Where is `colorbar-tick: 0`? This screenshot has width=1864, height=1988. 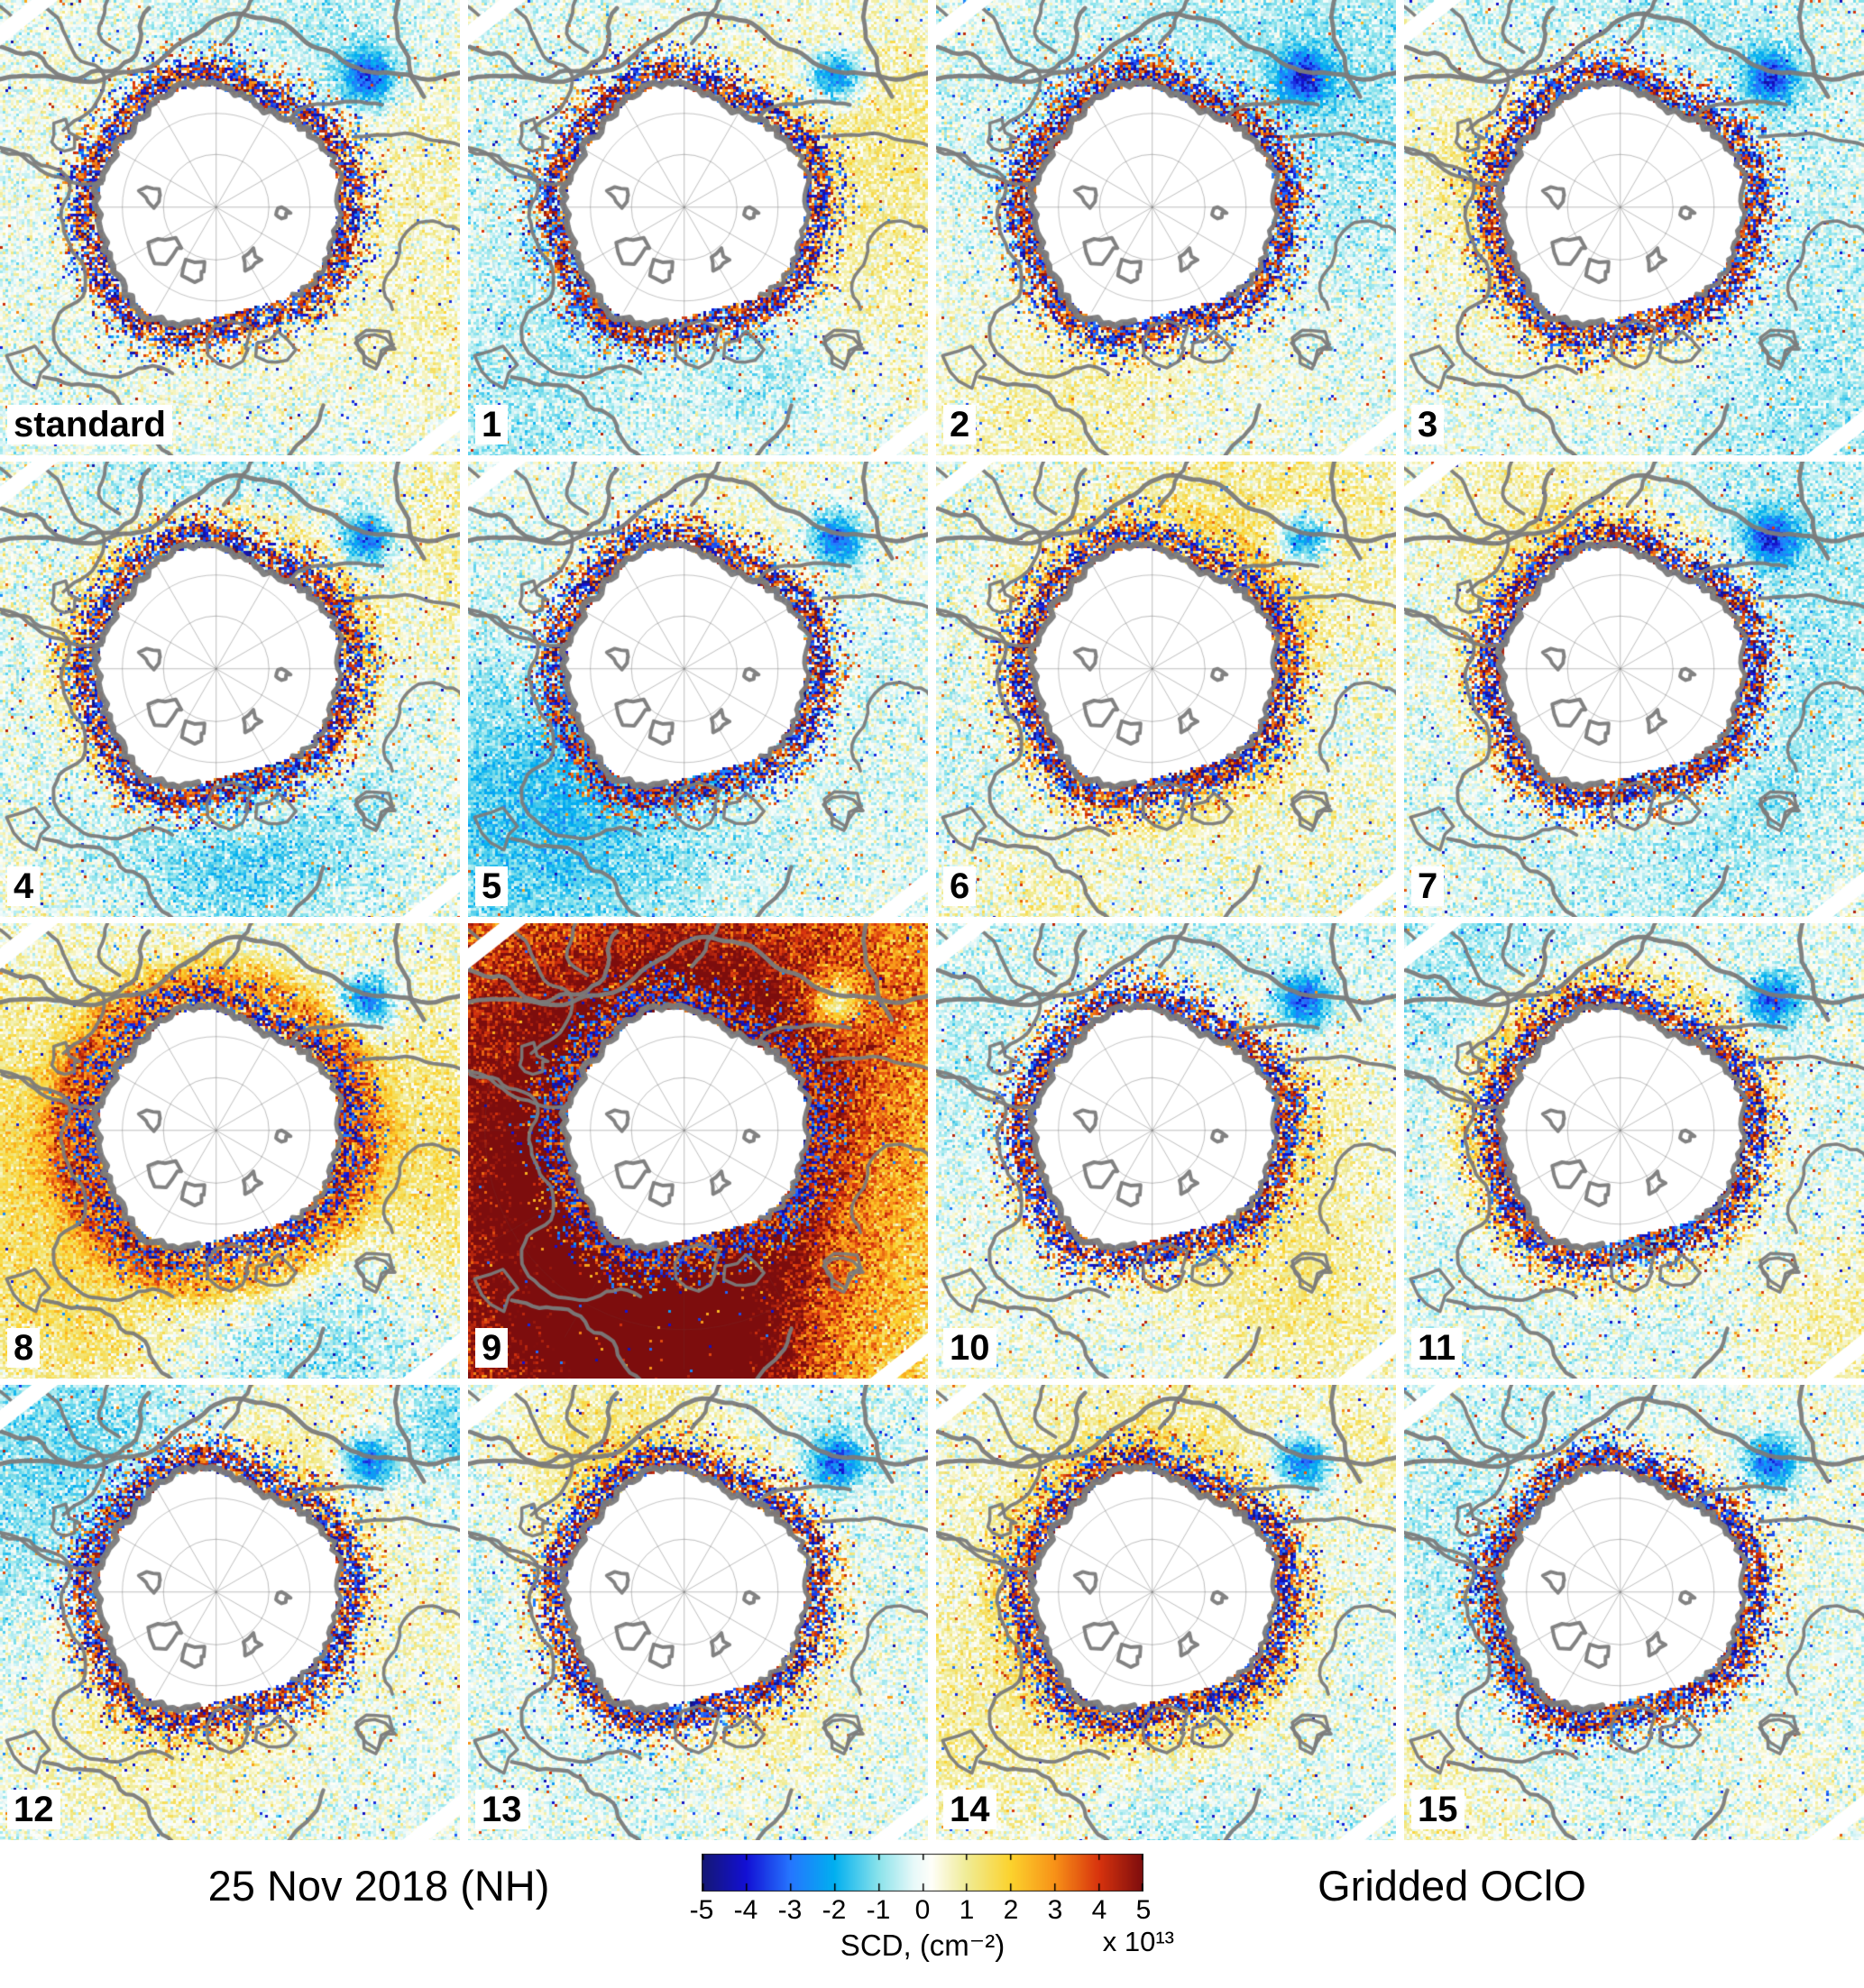
colorbar-tick: 0 is located at coordinates (922, 1910).